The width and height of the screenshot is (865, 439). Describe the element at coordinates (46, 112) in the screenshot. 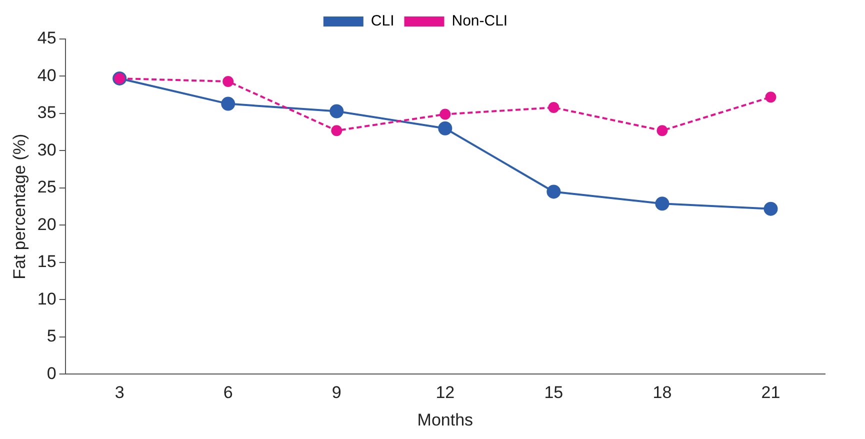

I see `y-tick-label: 35` at that location.